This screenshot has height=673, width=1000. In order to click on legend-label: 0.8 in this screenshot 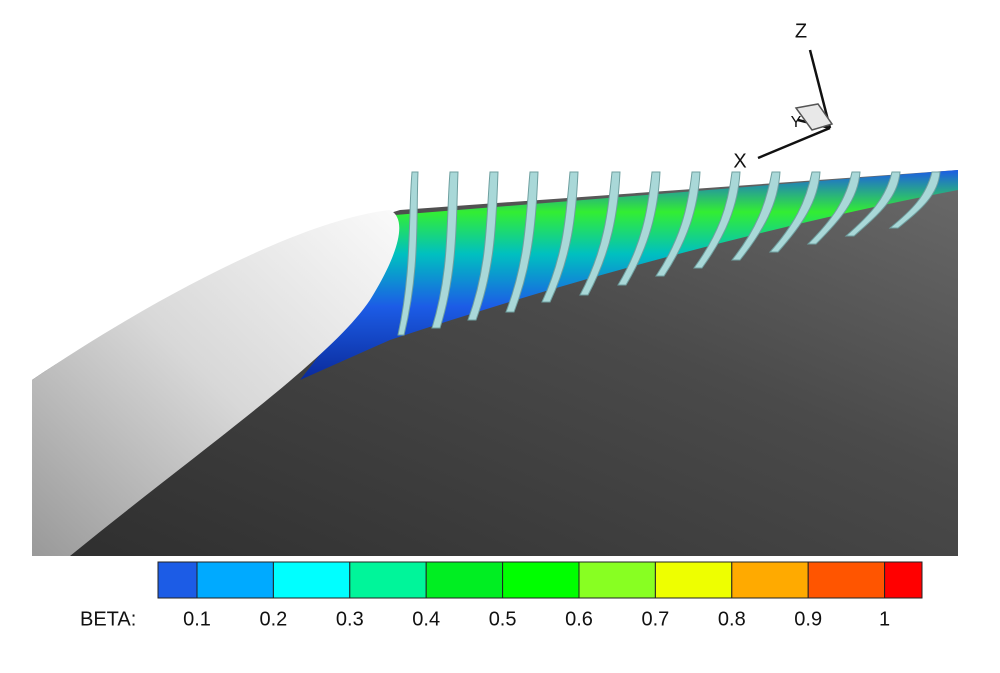, I will do `click(732, 619)`.